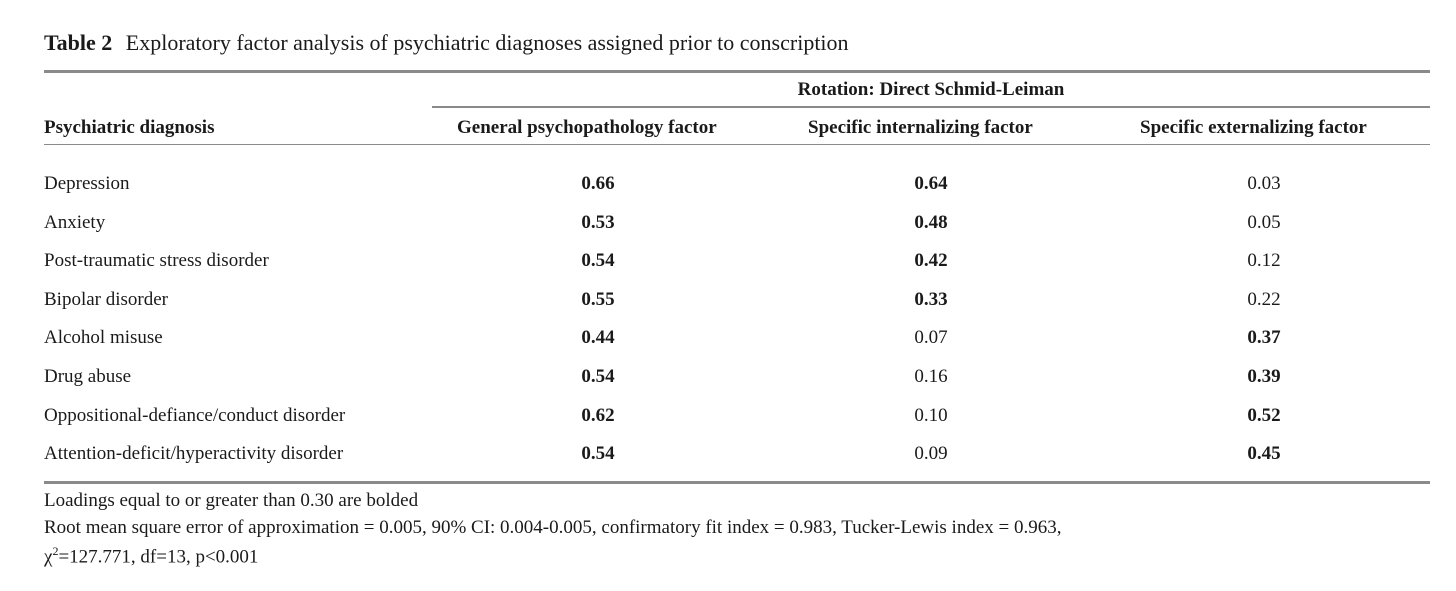  What do you see at coordinates (728, 188) in the screenshot?
I see `table-row: Depression 0.66 0.64 0.03` at bounding box center [728, 188].